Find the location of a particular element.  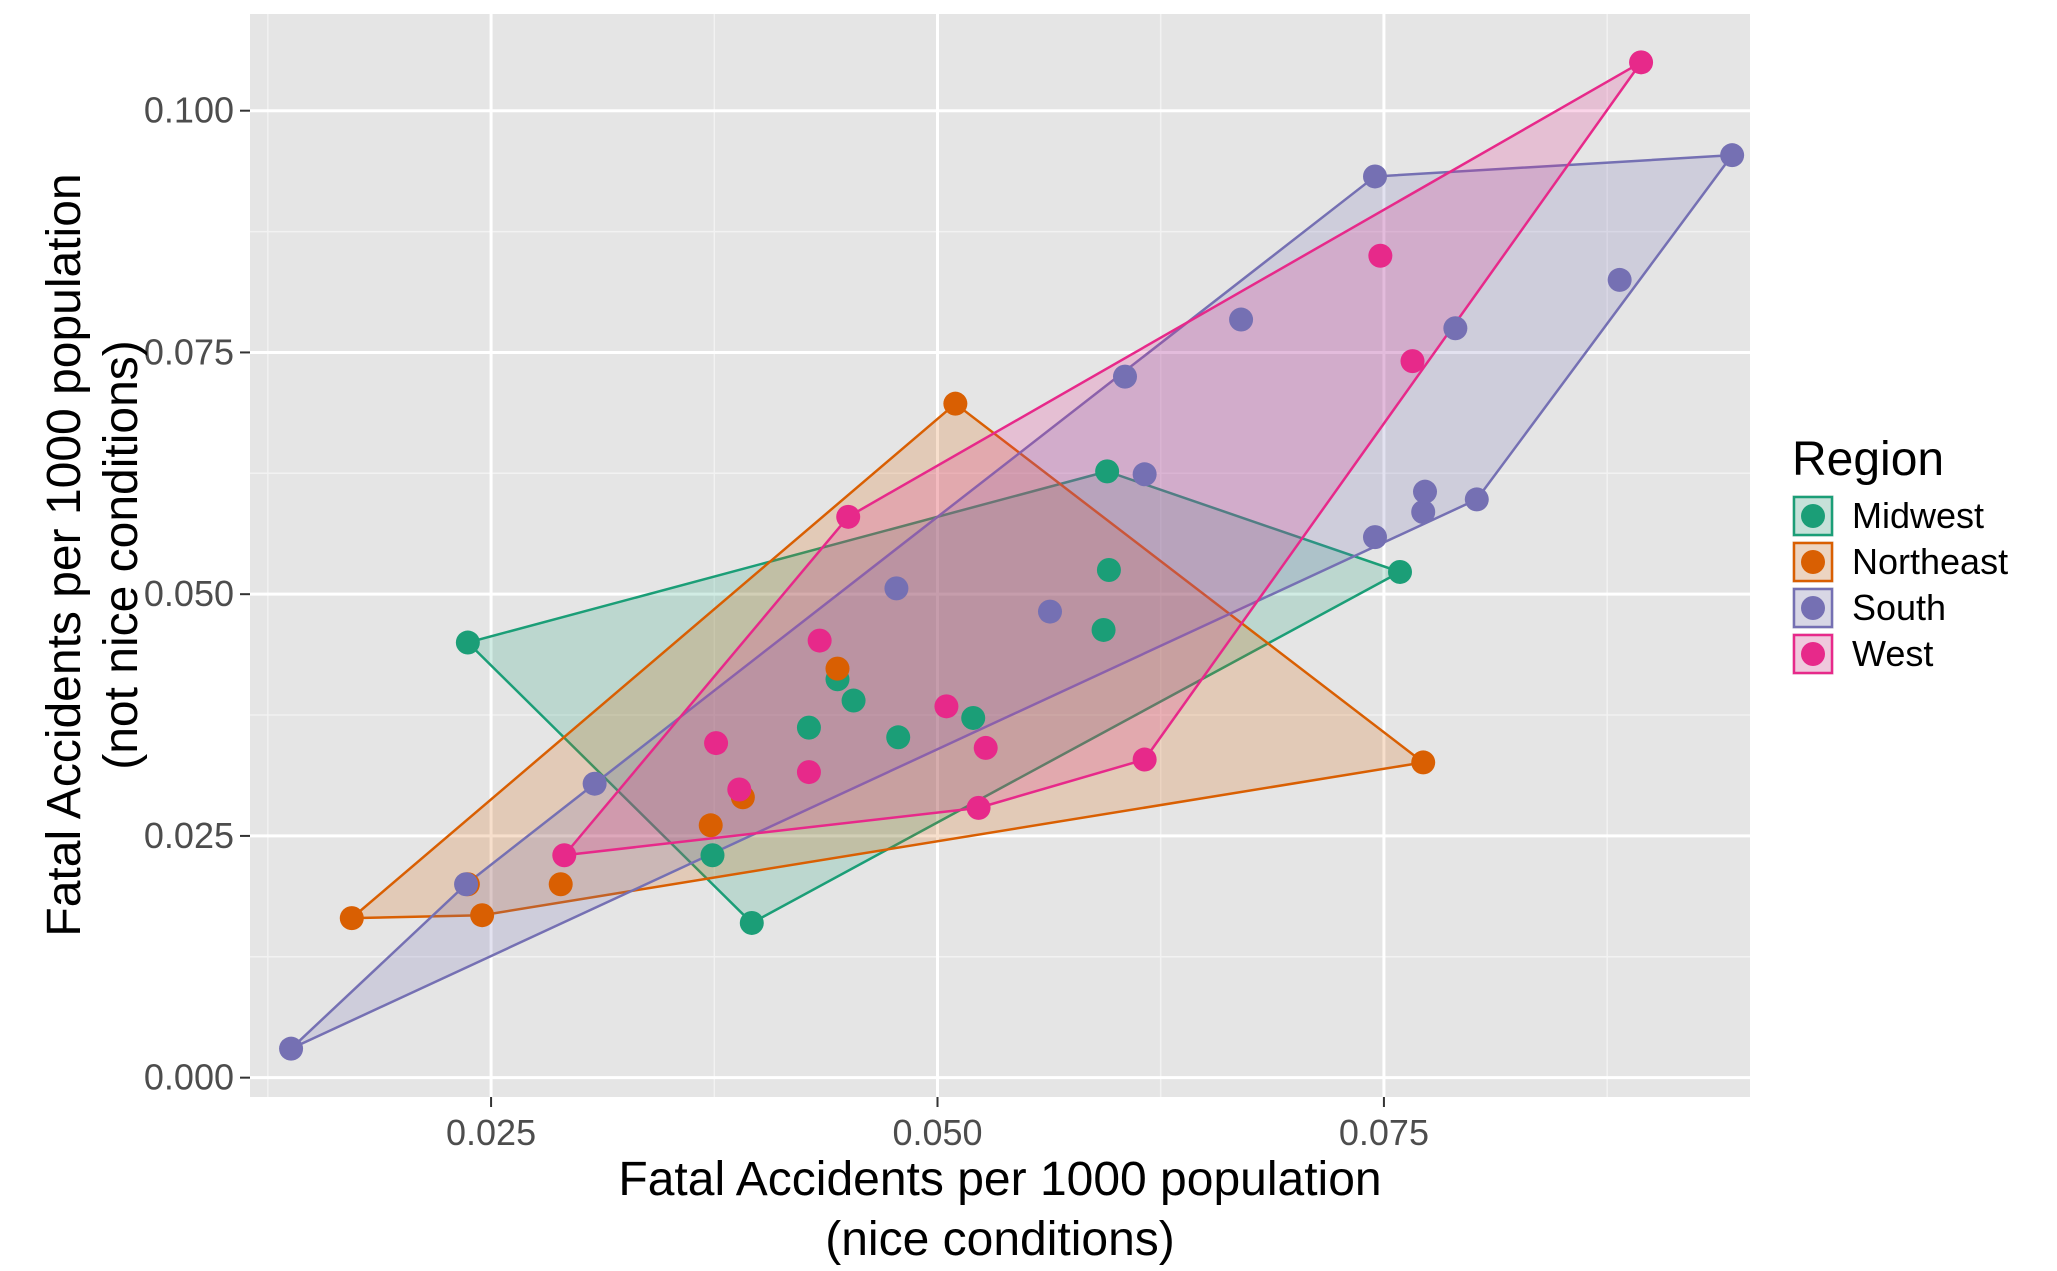

legend-dot-west is located at coordinates (1813, 654).